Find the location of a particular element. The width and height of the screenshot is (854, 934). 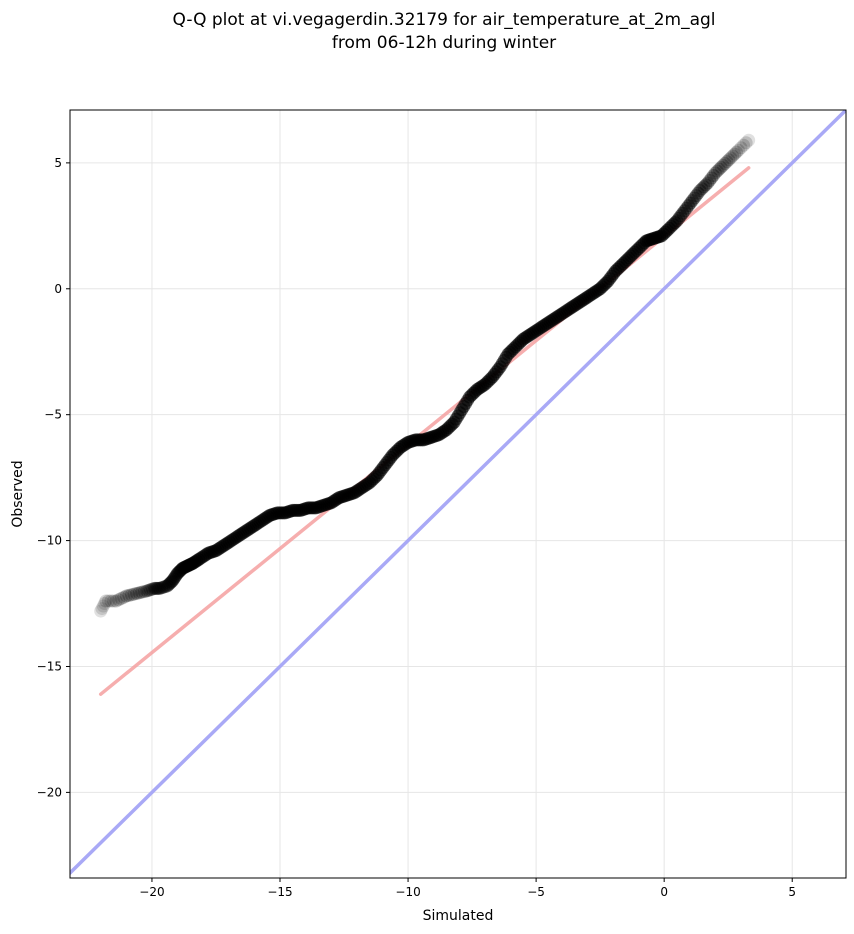

y-tick-label: −15 is located at coordinates (49, 666).